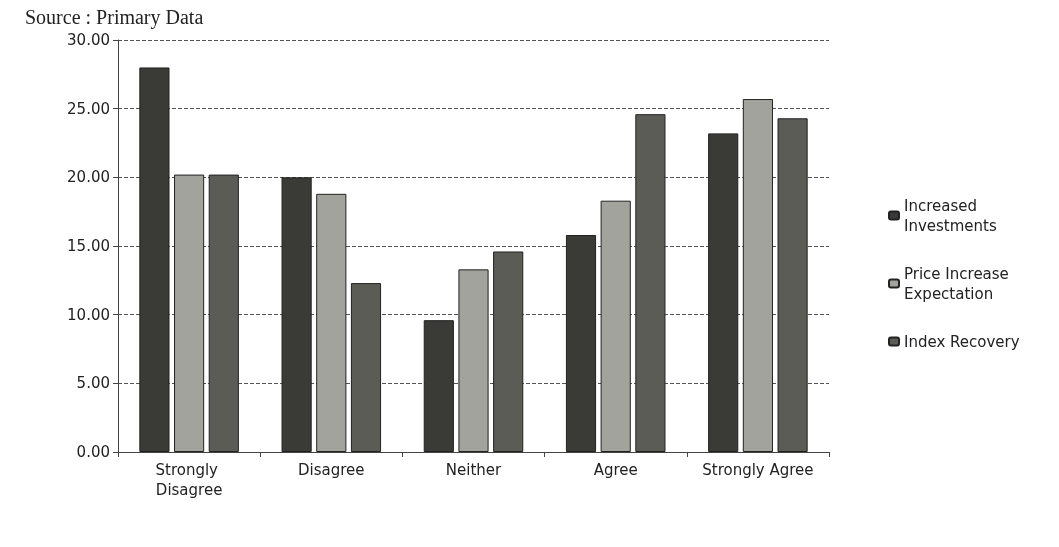  Describe the element at coordinates (93, 383) in the screenshot. I see `y-tick-label: 5.00` at that location.